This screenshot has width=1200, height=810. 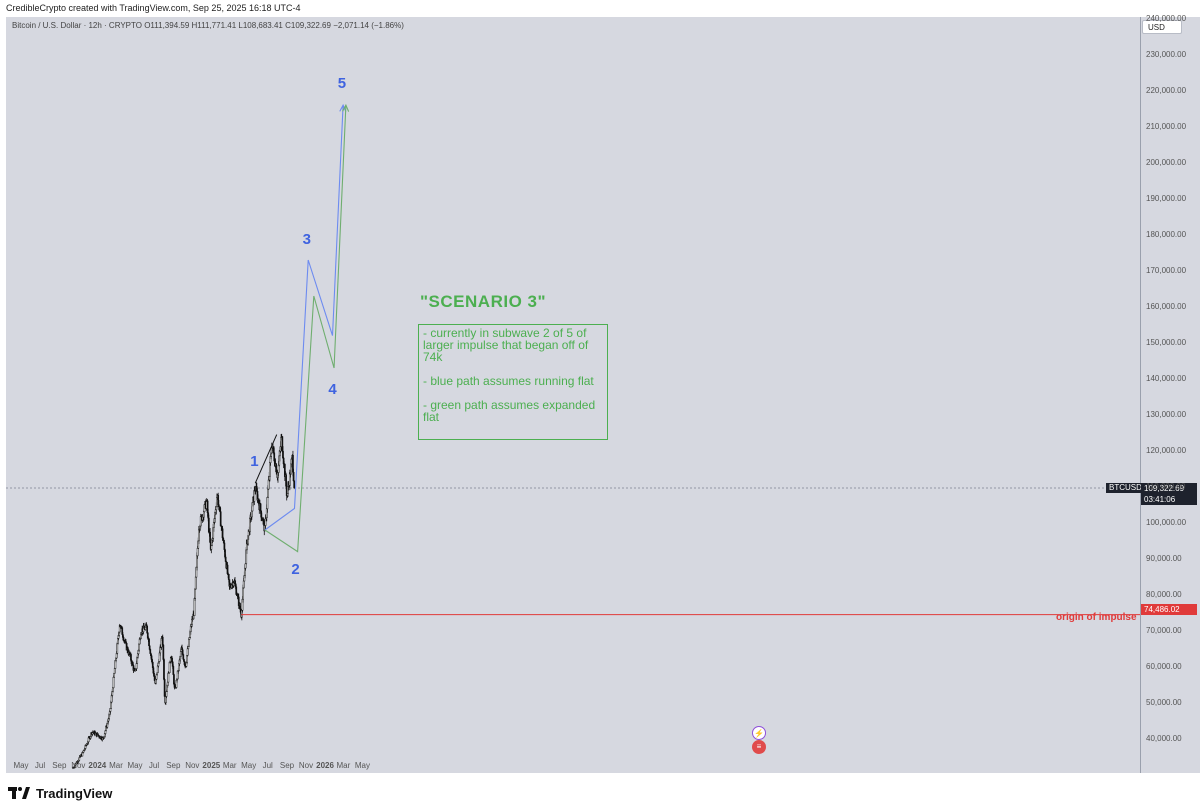 What do you see at coordinates (1096, 617) in the screenshot?
I see `origin-label: origin of impulse` at bounding box center [1096, 617].